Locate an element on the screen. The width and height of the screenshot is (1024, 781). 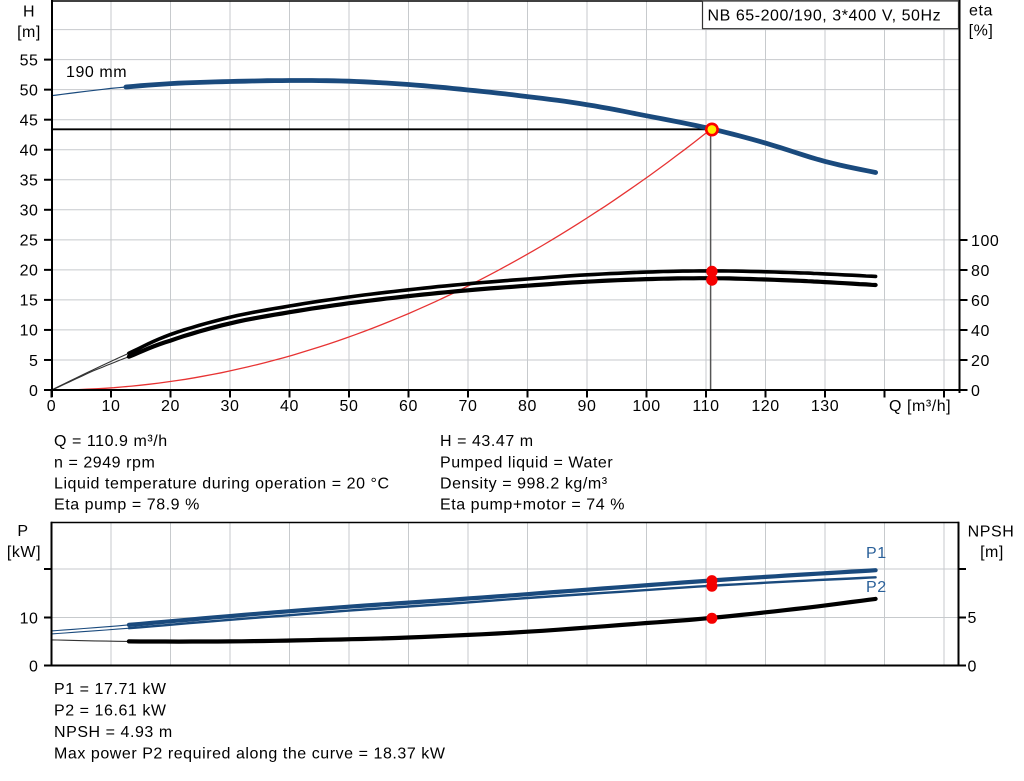
svg-text: NPSH is located at coordinates (991, 532).